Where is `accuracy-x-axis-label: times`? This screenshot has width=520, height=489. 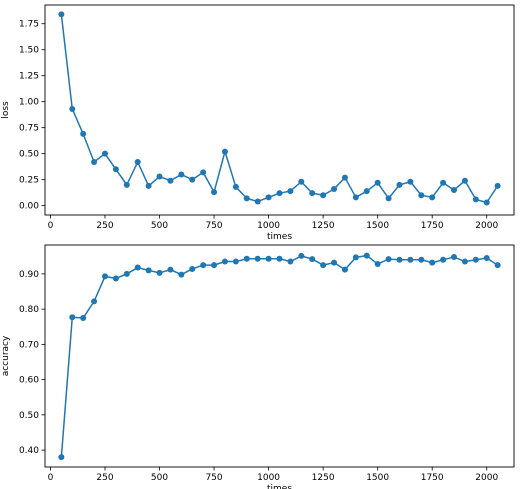 accuracy-x-axis-label: times is located at coordinates (279, 486).